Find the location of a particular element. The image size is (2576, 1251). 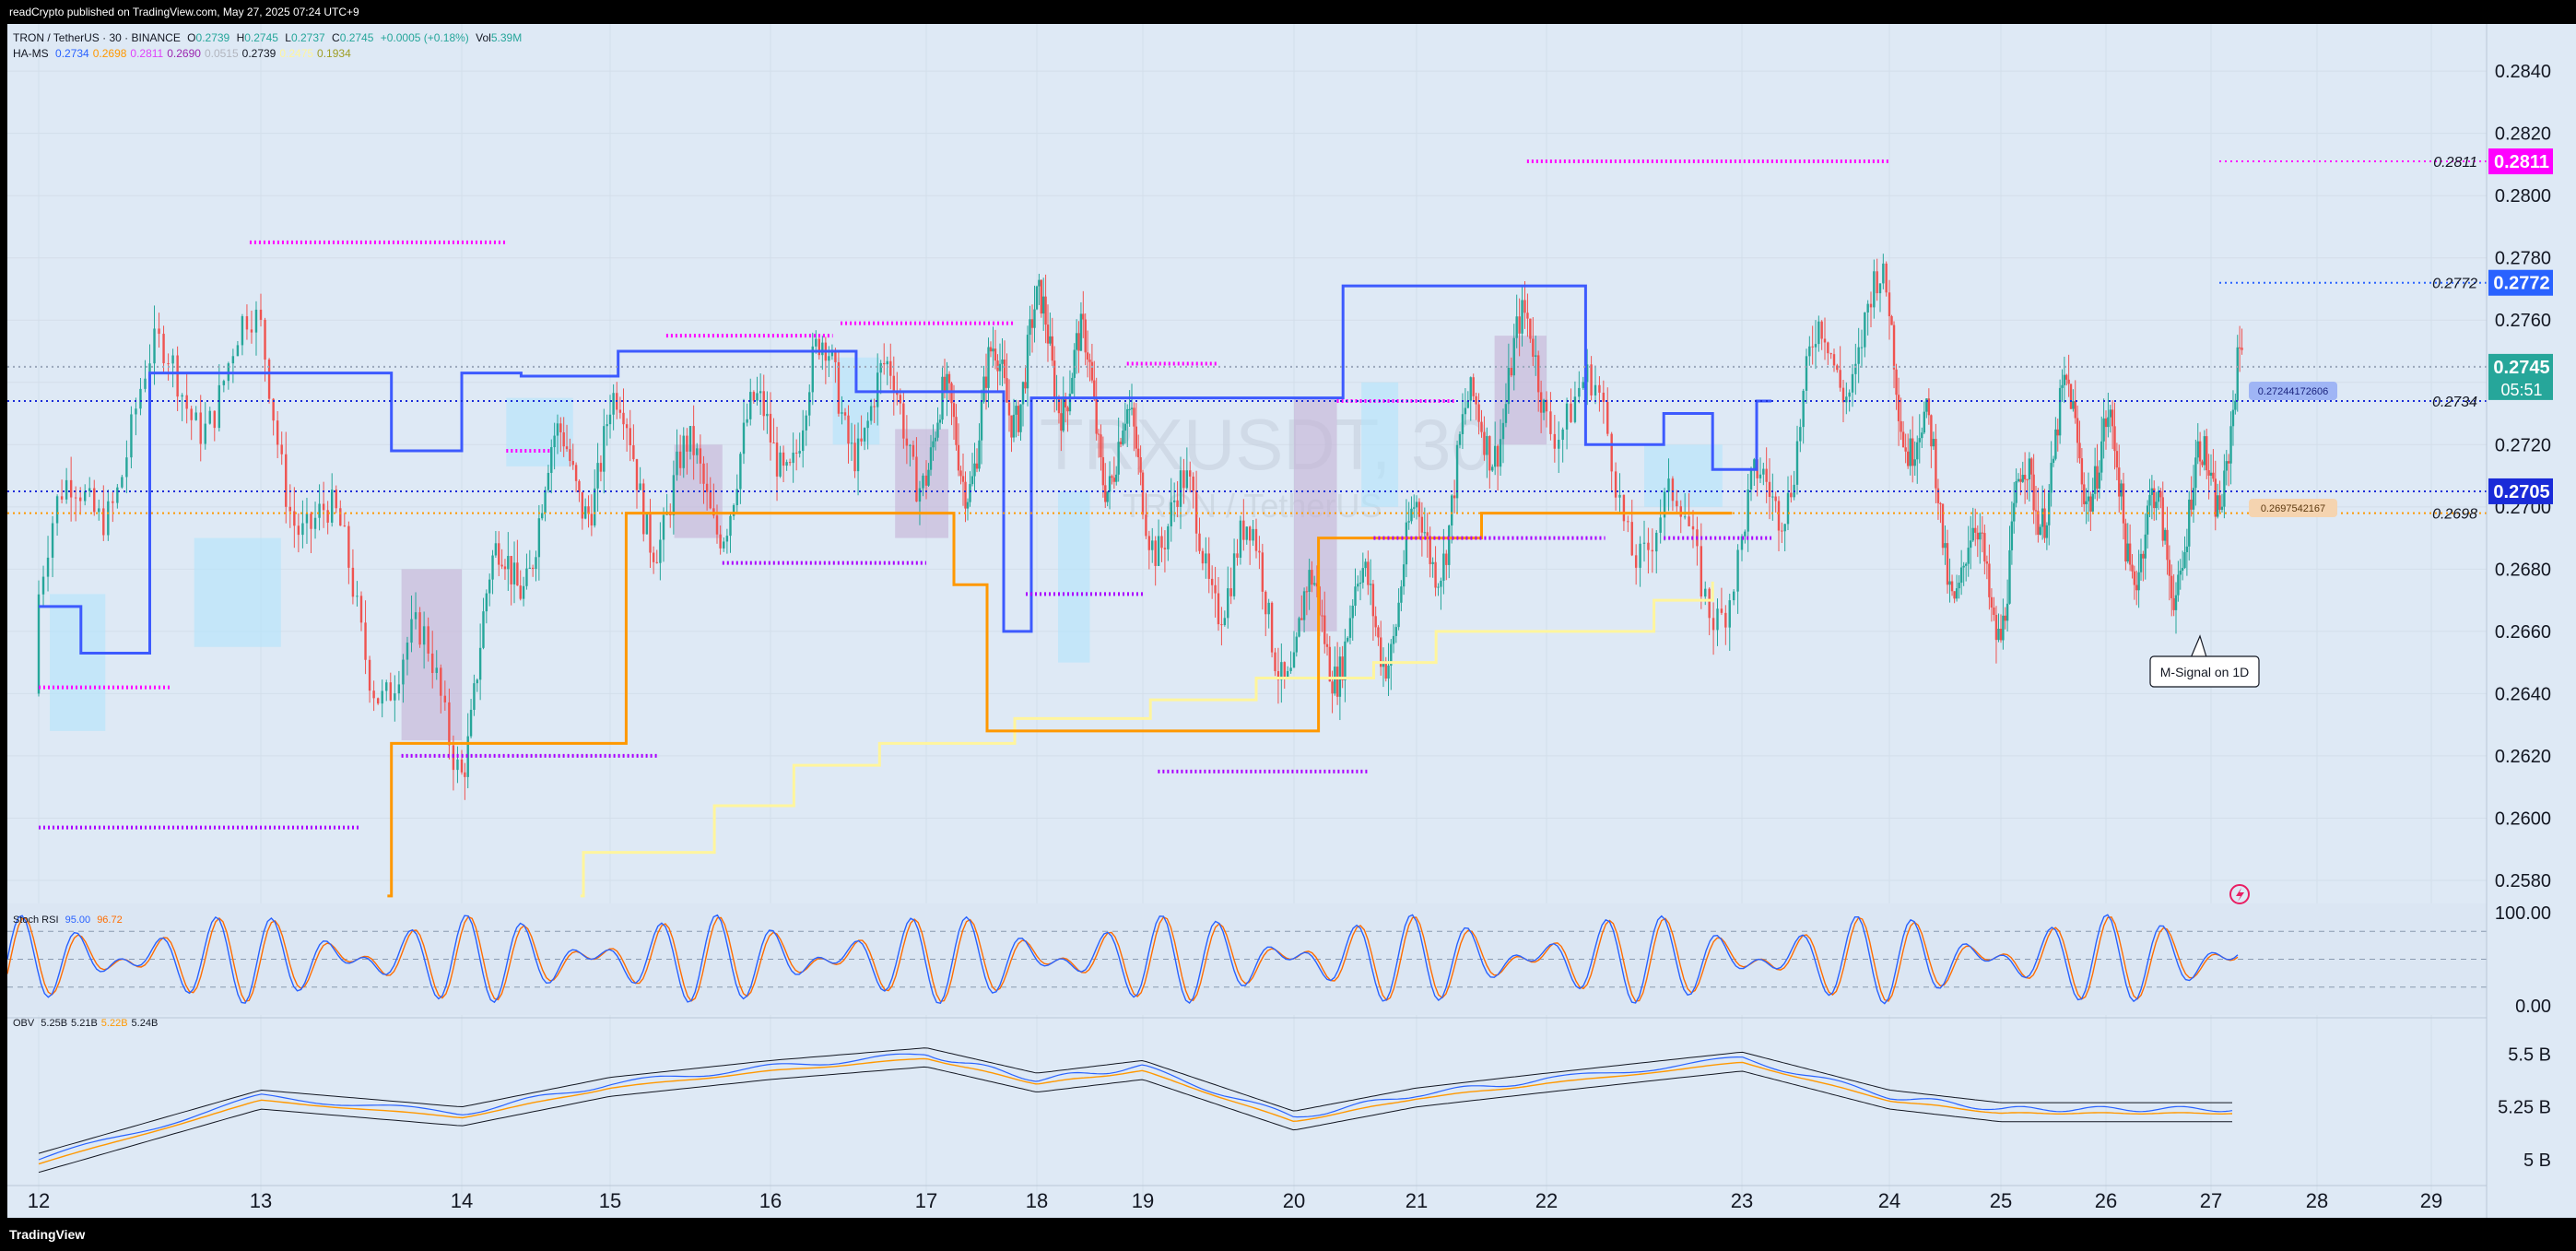

hams-yellow-line is located at coordinates (1147, 739).